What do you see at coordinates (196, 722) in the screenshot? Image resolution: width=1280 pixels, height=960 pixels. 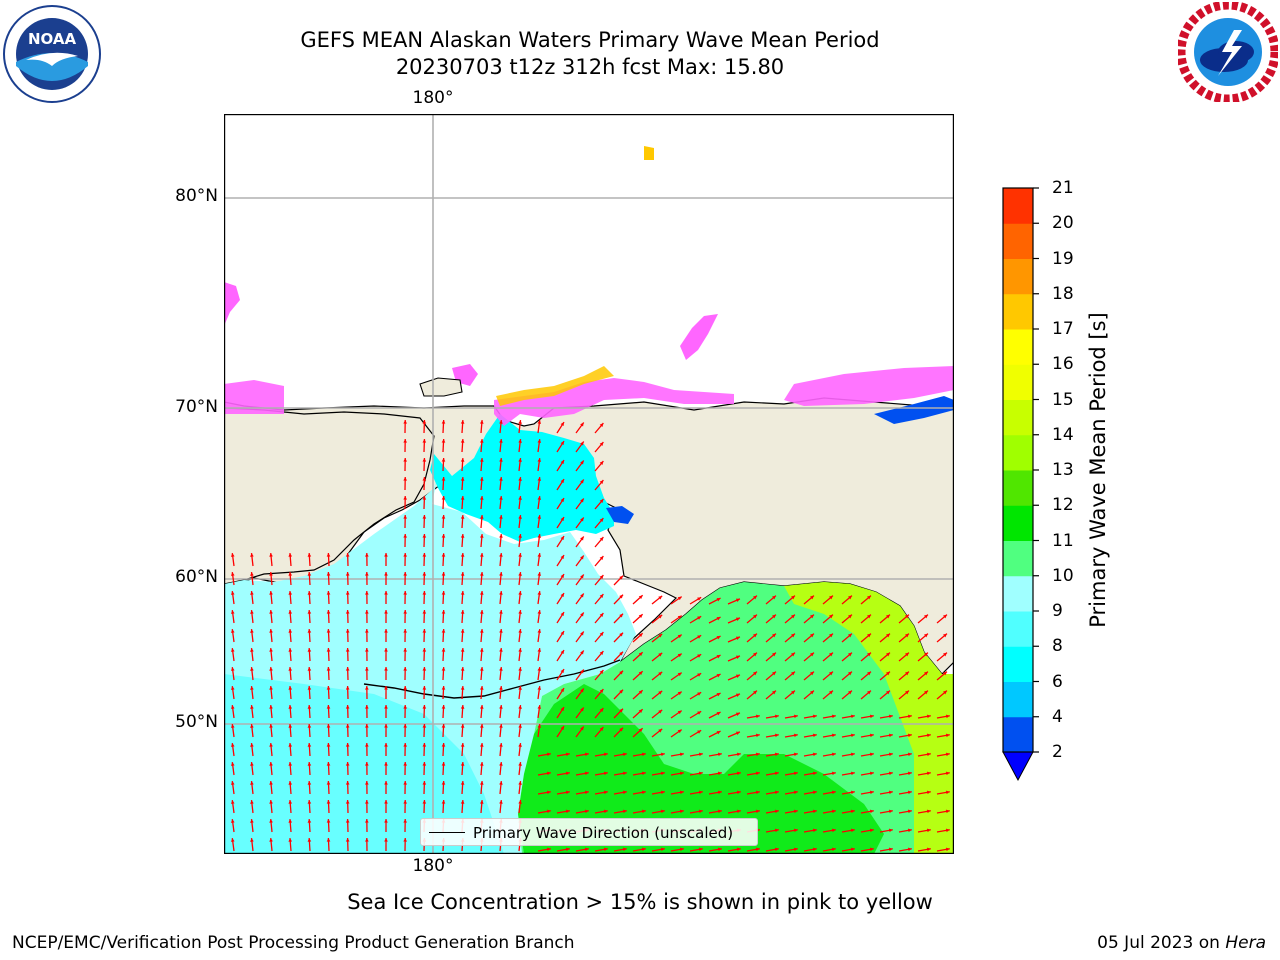 I see `lat-label-50n: 50°N` at bounding box center [196, 722].